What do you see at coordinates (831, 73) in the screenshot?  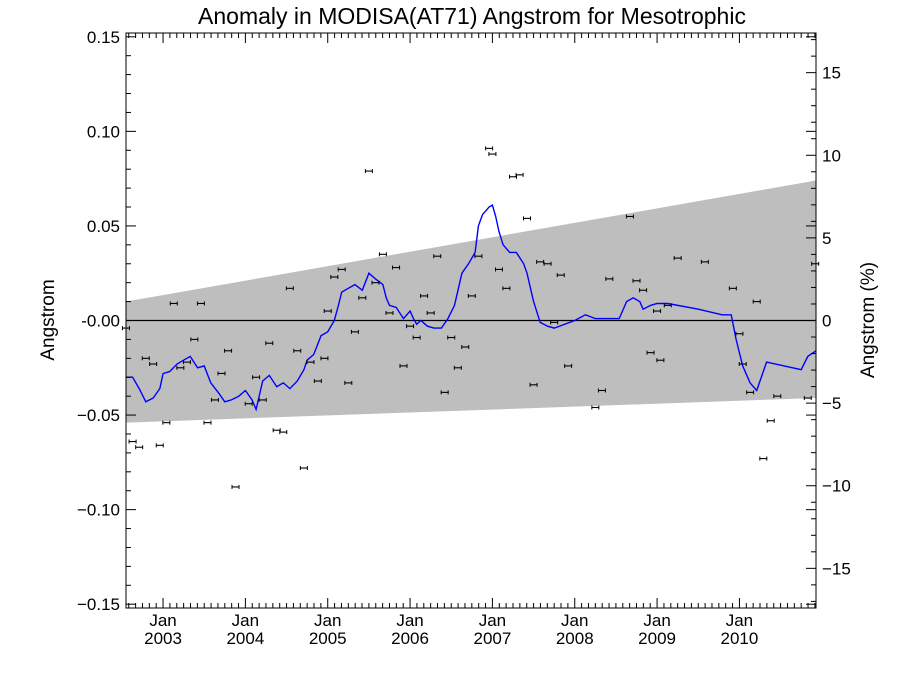 I see `y-tick-label-right: 15` at bounding box center [831, 73].